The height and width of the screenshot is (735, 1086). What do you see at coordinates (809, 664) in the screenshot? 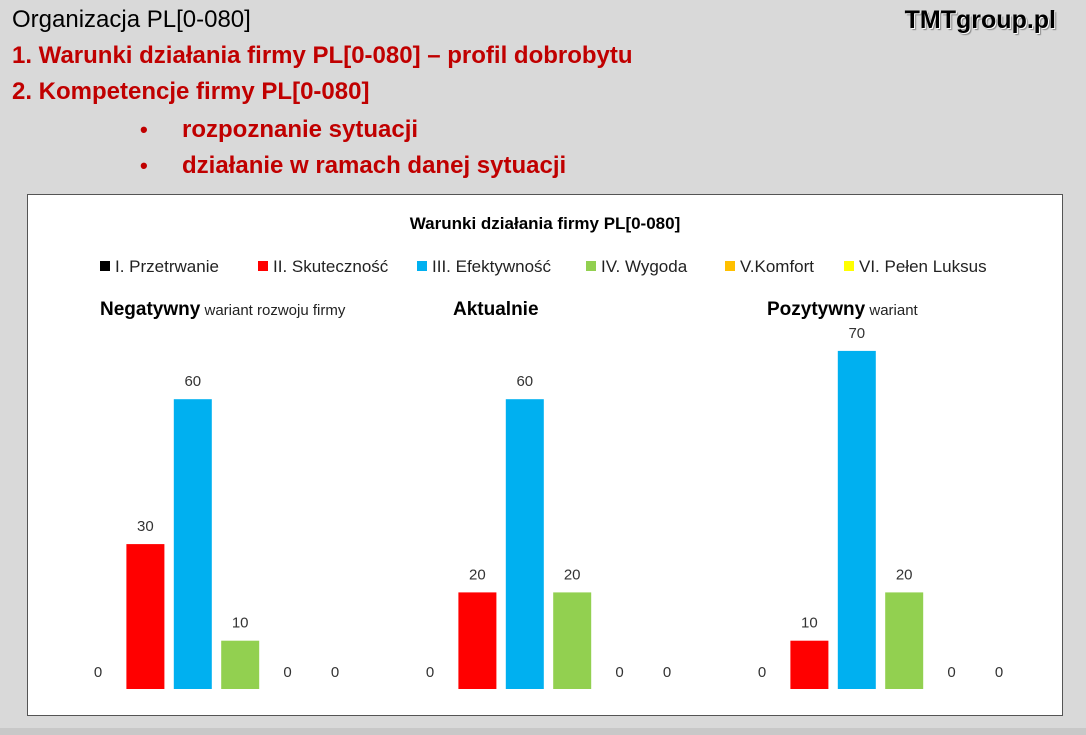
I see `bar-panel3-series2` at bounding box center [809, 664].